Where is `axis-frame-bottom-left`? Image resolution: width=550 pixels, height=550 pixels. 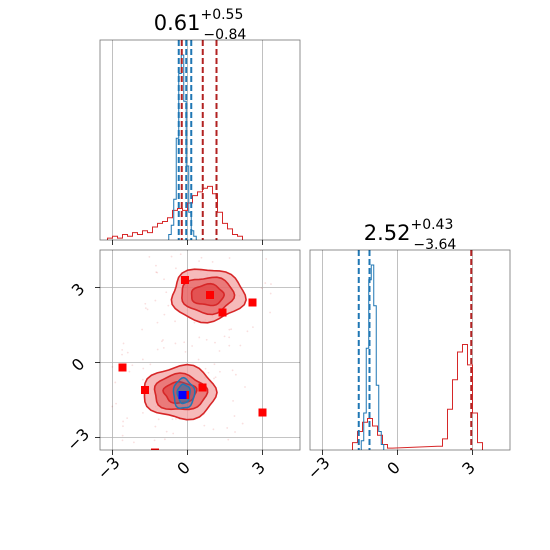
axis-frame-bottom-left is located at coordinates (200, 350).